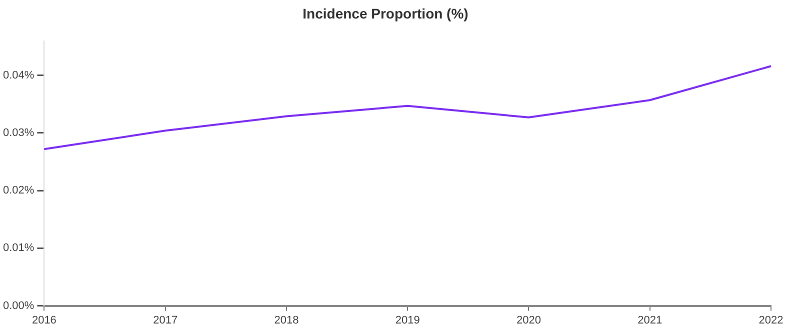 This screenshot has width=791, height=334. What do you see at coordinates (771, 320) in the screenshot?
I see `x-tick-label: 2022` at bounding box center [771, 320].